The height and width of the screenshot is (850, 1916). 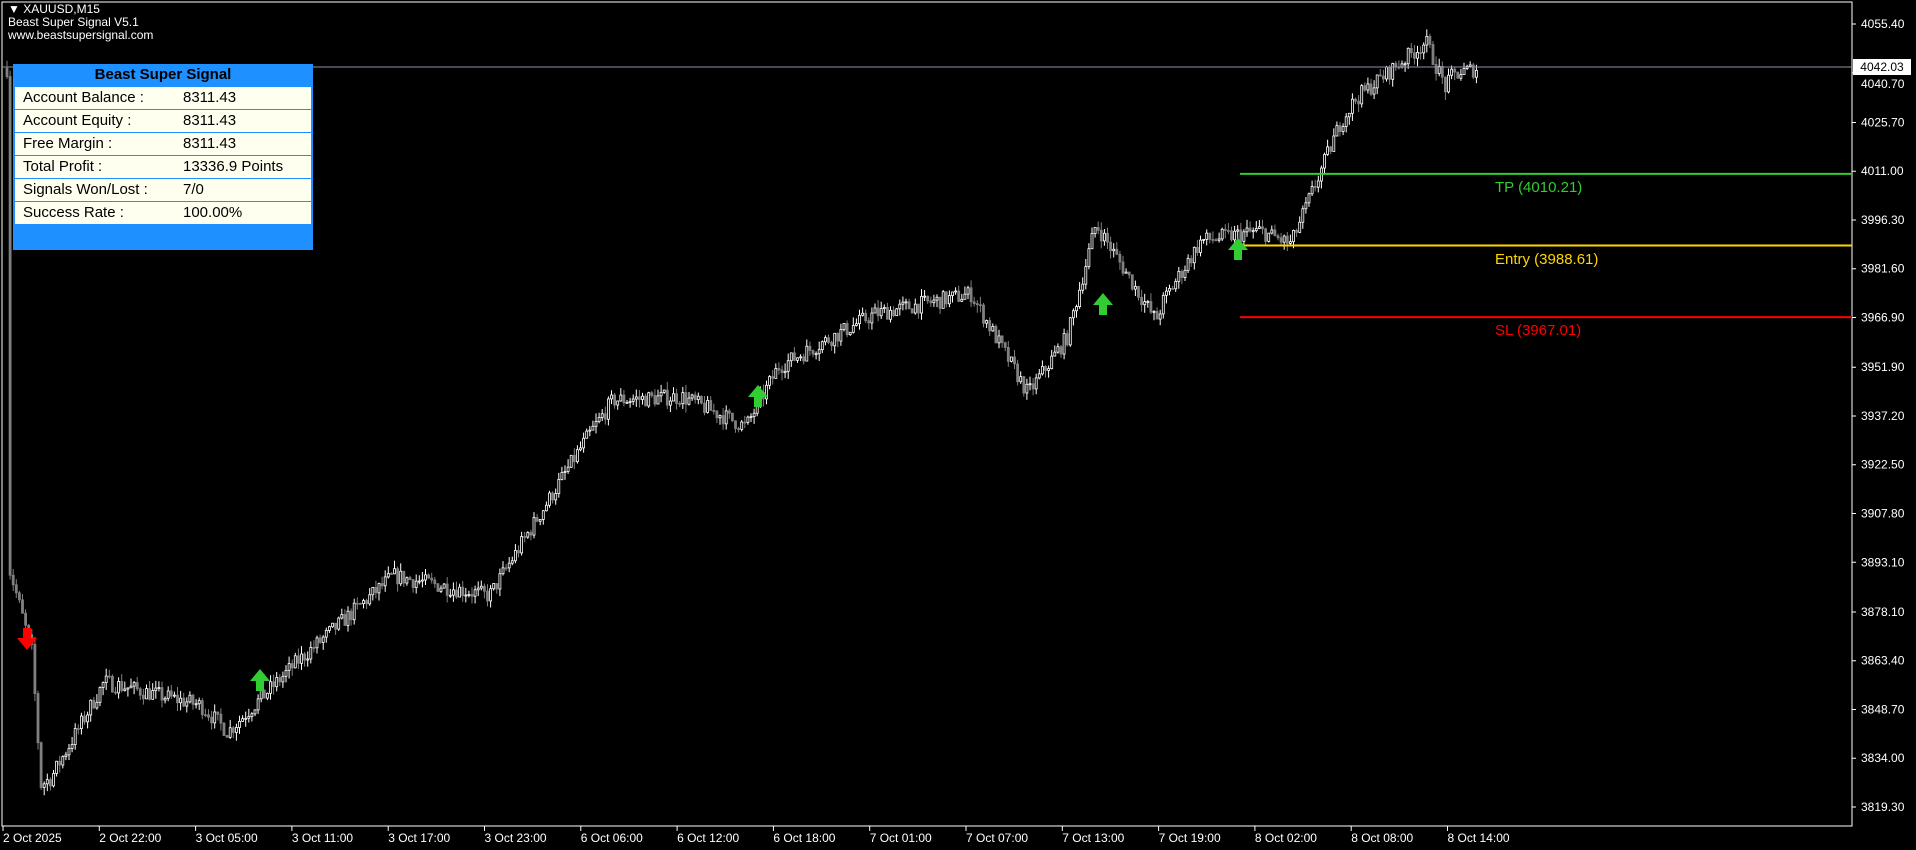 What do you see at coordinates (73, 22) in the screenshot?
I see `indicator-name: Beast Super Signal V5.1` at bounding box center [73, 22].